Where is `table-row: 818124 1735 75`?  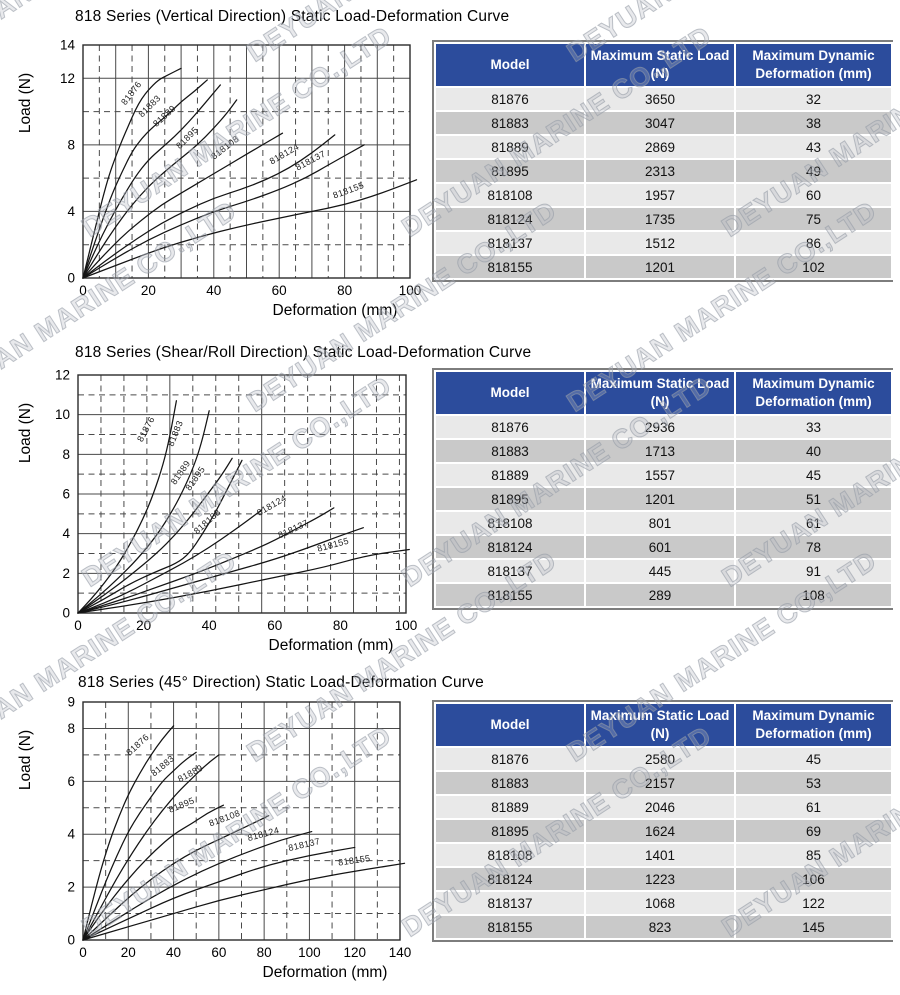 table-row: 818124 1735 75 is located at coordinates (663, 219).